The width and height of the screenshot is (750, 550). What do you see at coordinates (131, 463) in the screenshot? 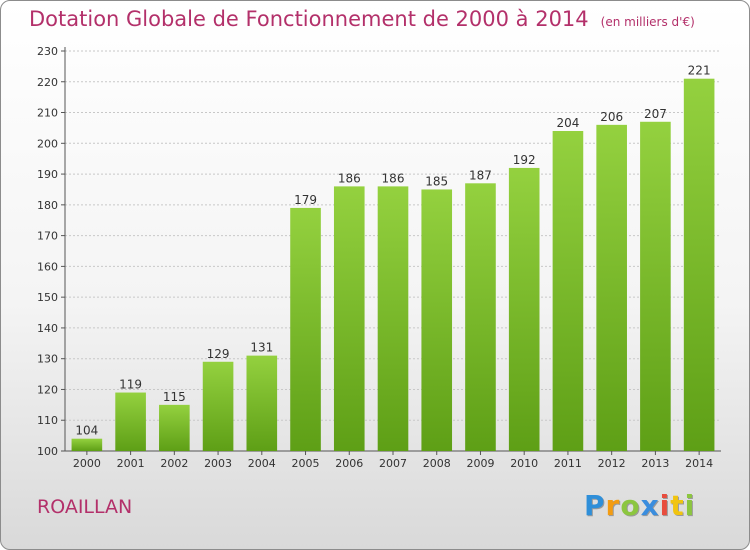
I see `x-tick-label: 2001` at bounding box center [131, 463].